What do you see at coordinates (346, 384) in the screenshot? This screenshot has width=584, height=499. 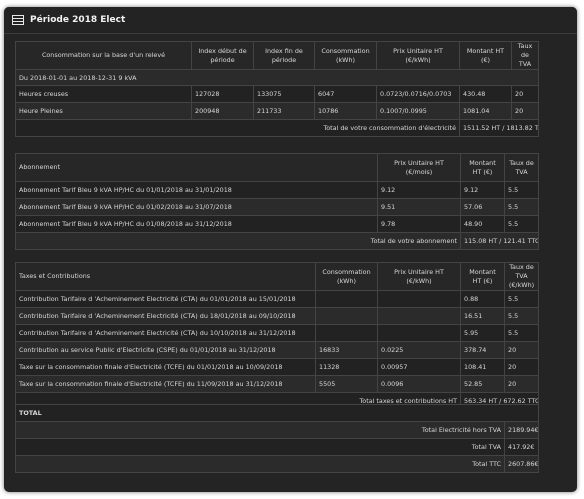 I see `cell: 5505` at bounding box center [346, 384].